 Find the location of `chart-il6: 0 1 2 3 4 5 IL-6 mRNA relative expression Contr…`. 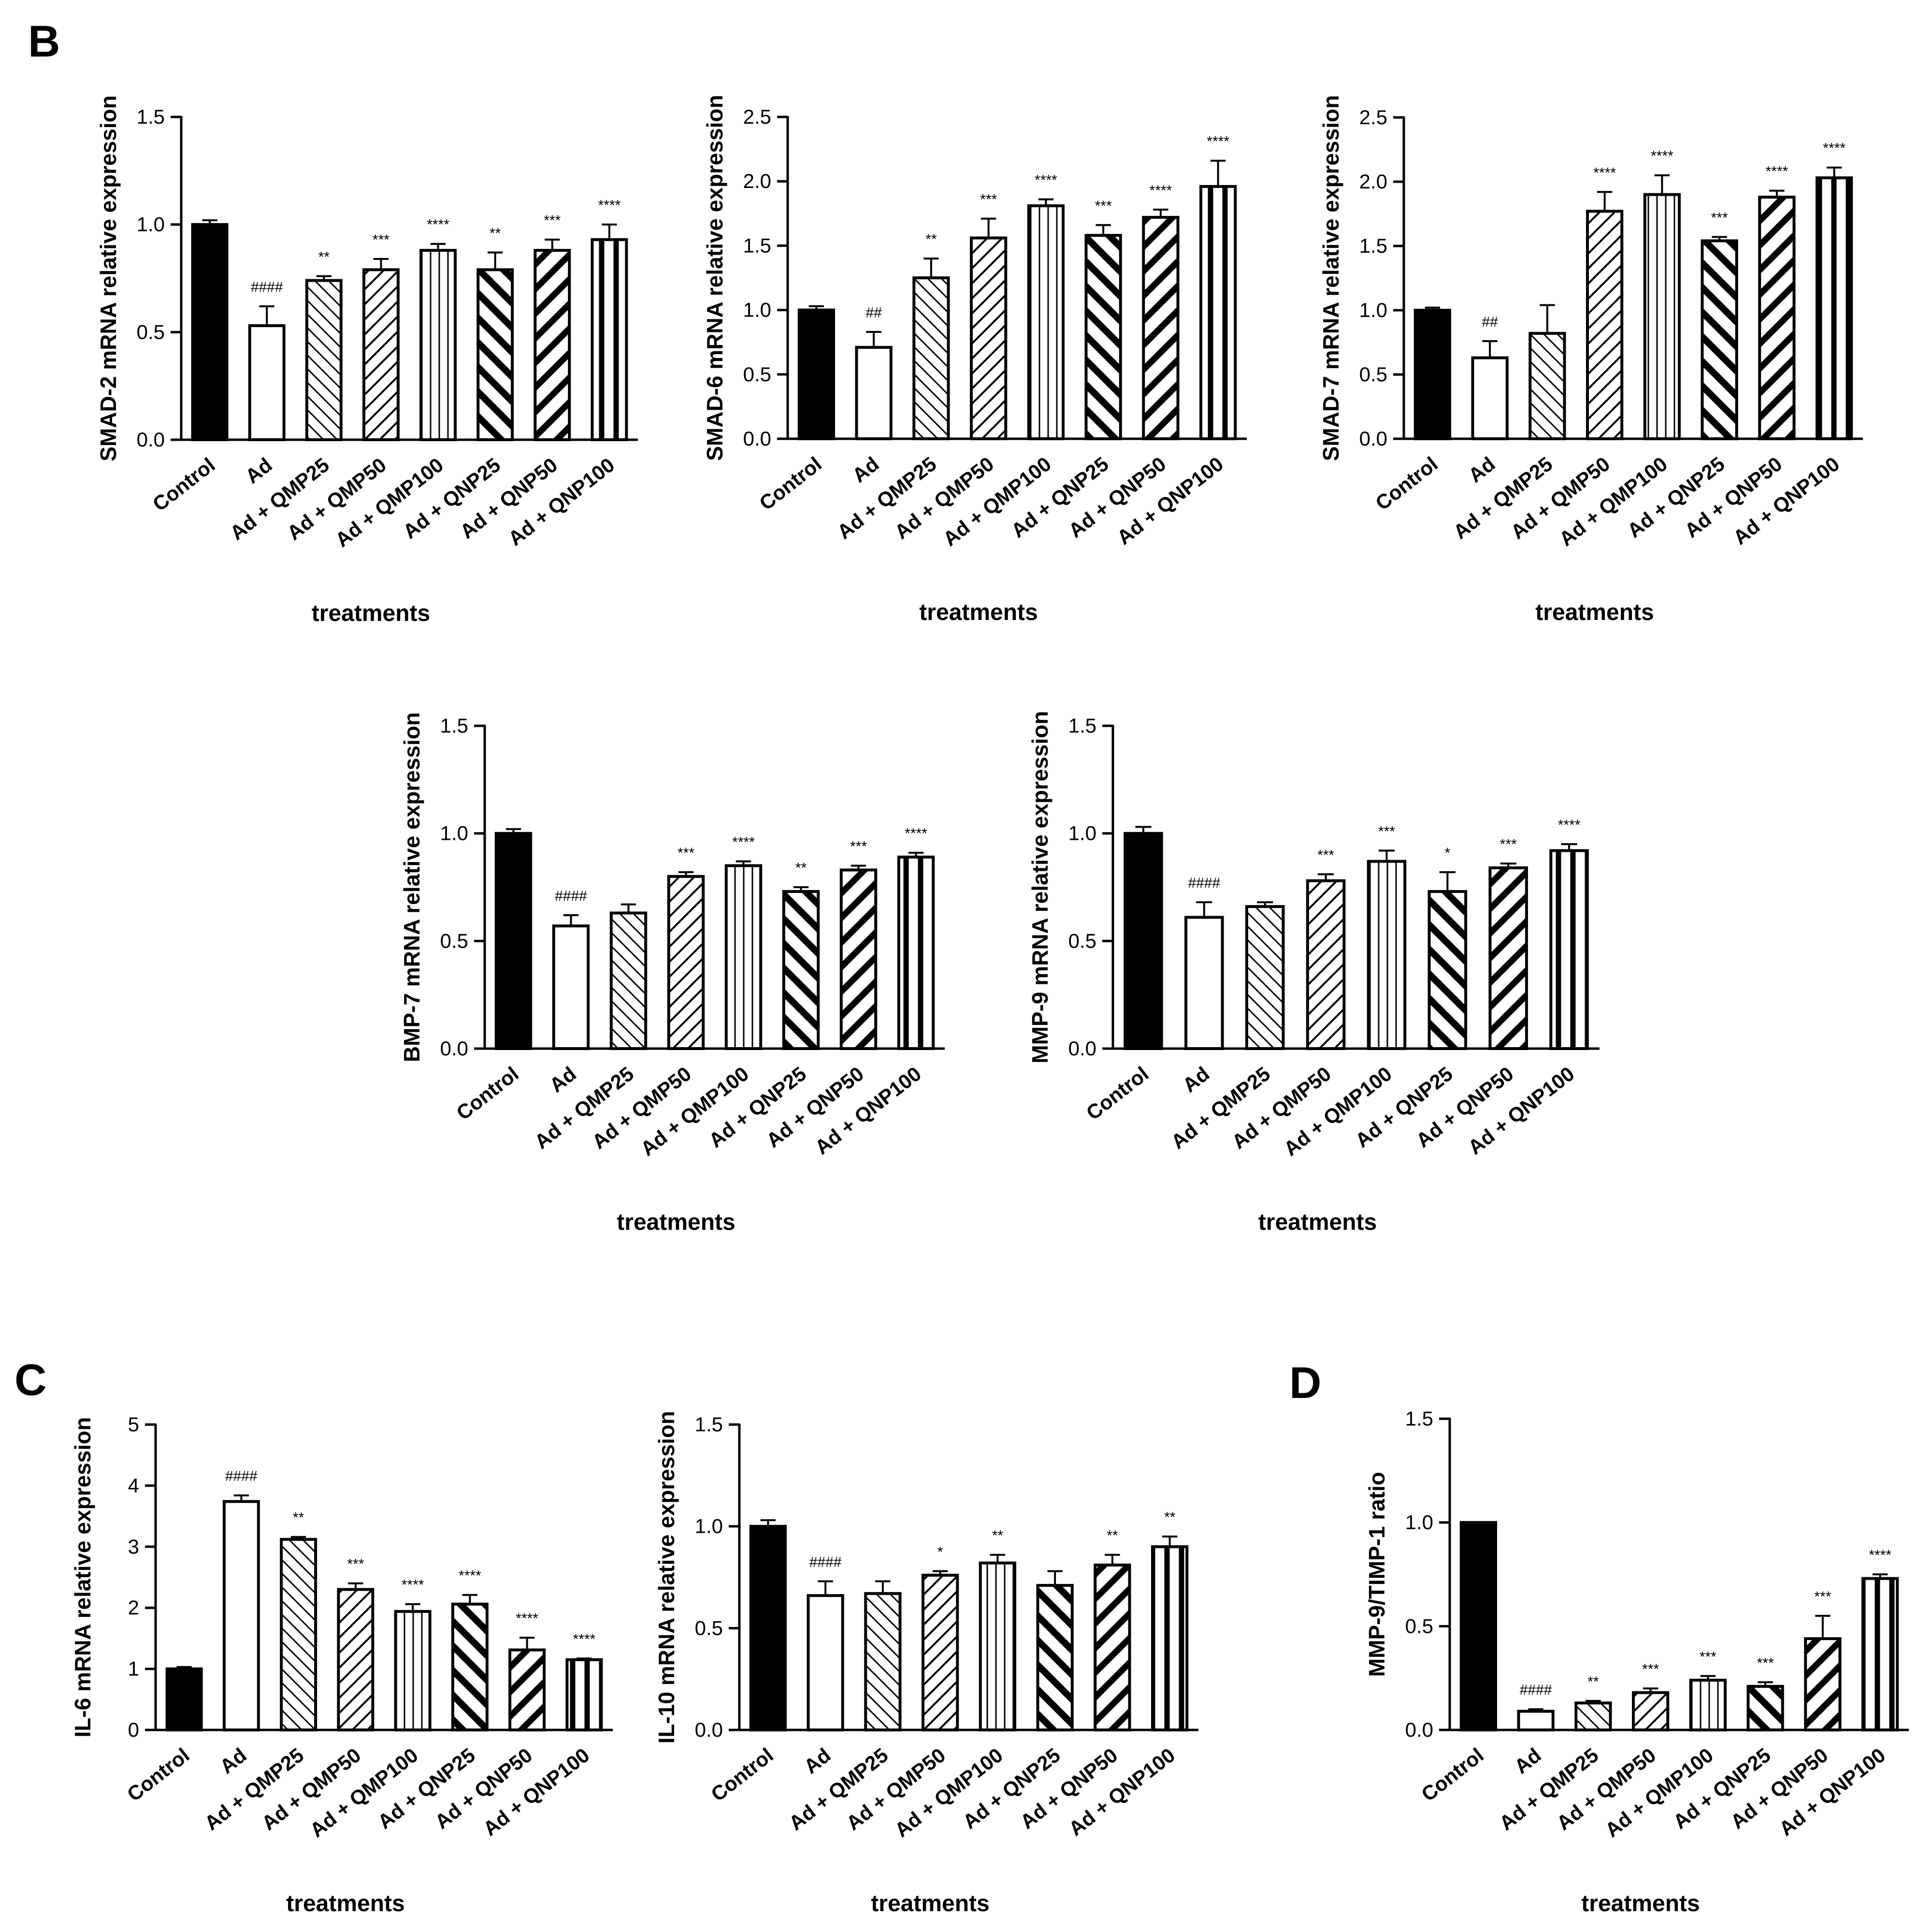

chart-il6: 0 1 2 3 4 5 IL-6 mRNA relative expression Contr… is located at coordinates (341, 1664).